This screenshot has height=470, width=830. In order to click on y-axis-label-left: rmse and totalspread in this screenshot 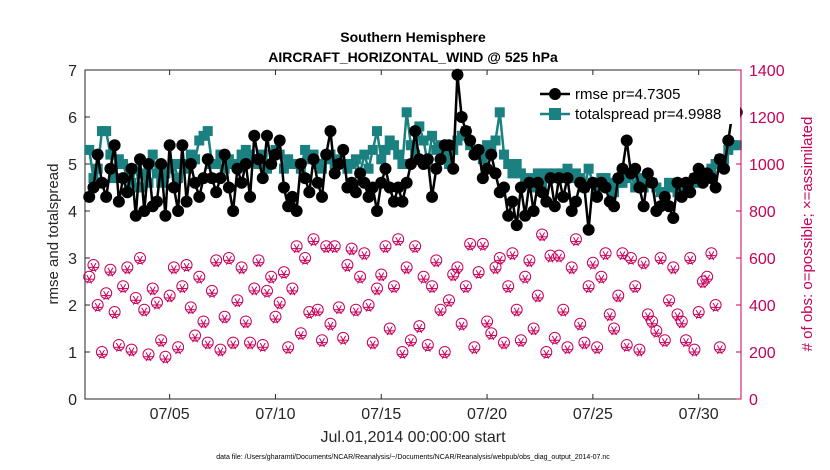, I will do `click(53, 234)`.